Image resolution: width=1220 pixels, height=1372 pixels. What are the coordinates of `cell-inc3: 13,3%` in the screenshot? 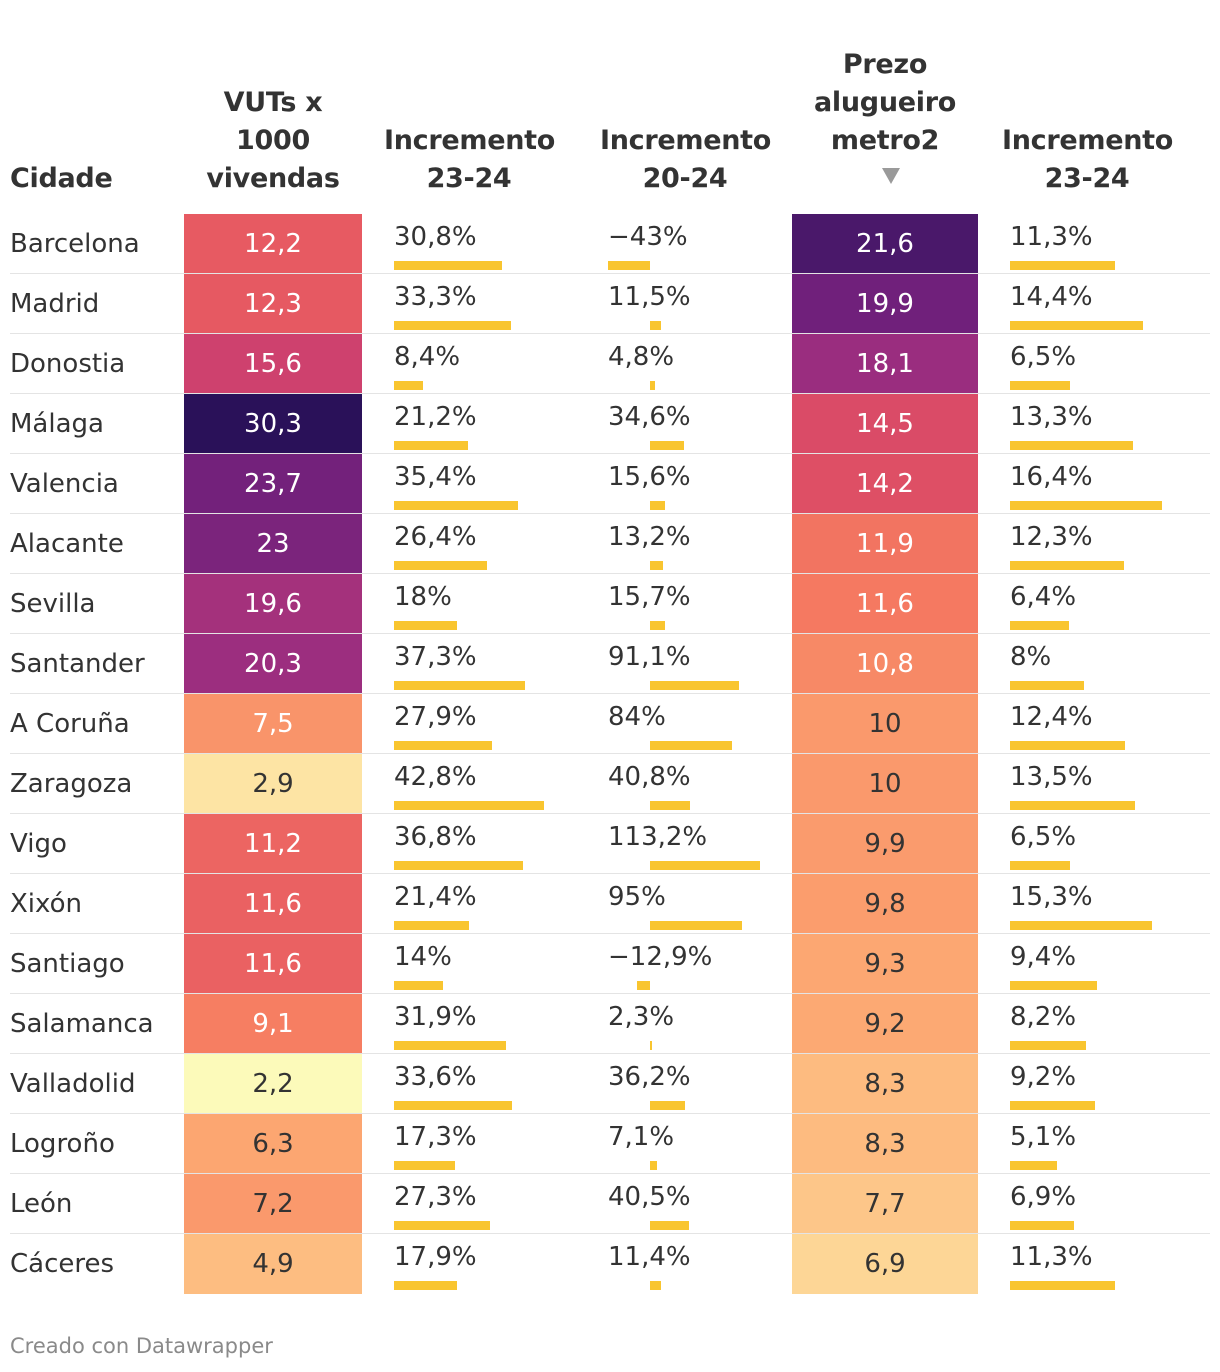 It's located at (1051, 417).